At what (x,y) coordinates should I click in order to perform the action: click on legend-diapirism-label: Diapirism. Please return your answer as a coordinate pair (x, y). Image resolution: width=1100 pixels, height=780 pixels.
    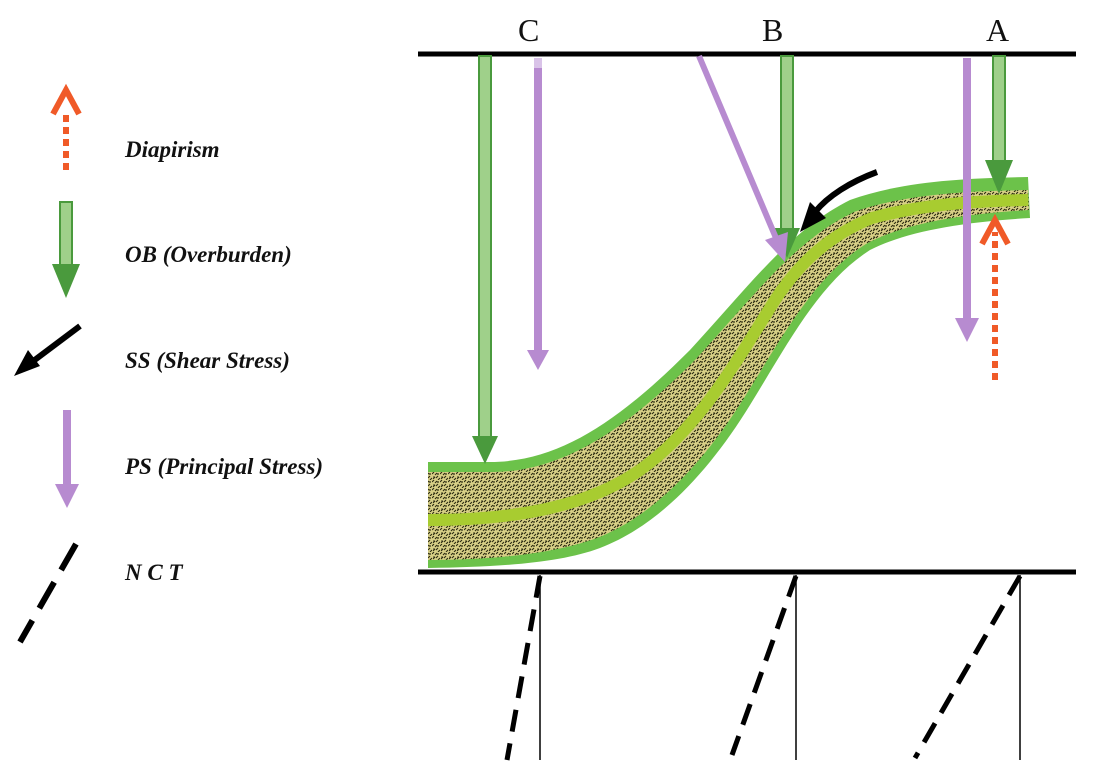
    Looking at the image, I should click on (172, 149).